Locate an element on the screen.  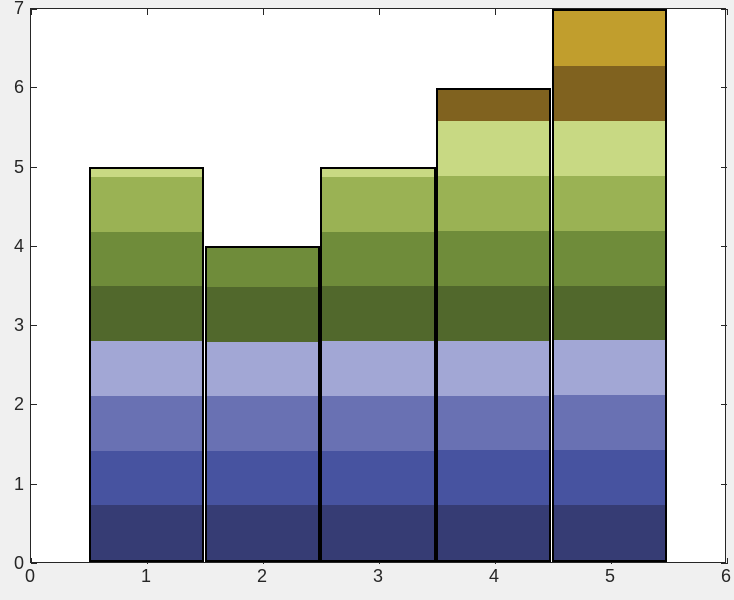
x-tick-label: 0 is located at coordinates (29, 576).